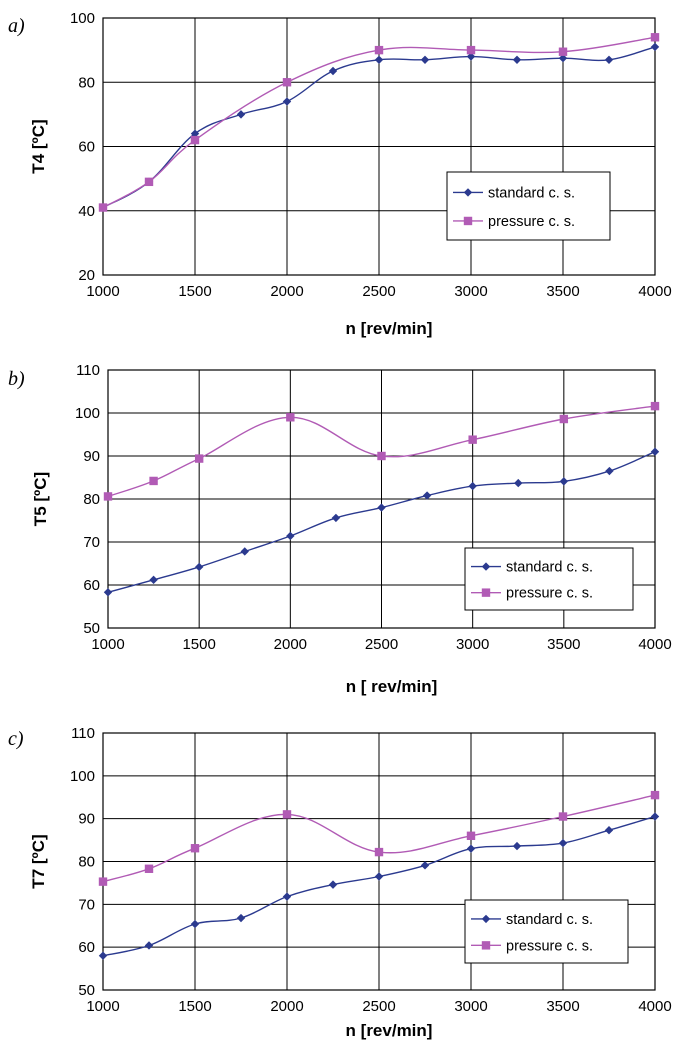  What do you see at coordinates (16, 739) in the screenshot?
I see `panel-label: c)` at bounding box center [16, 739].